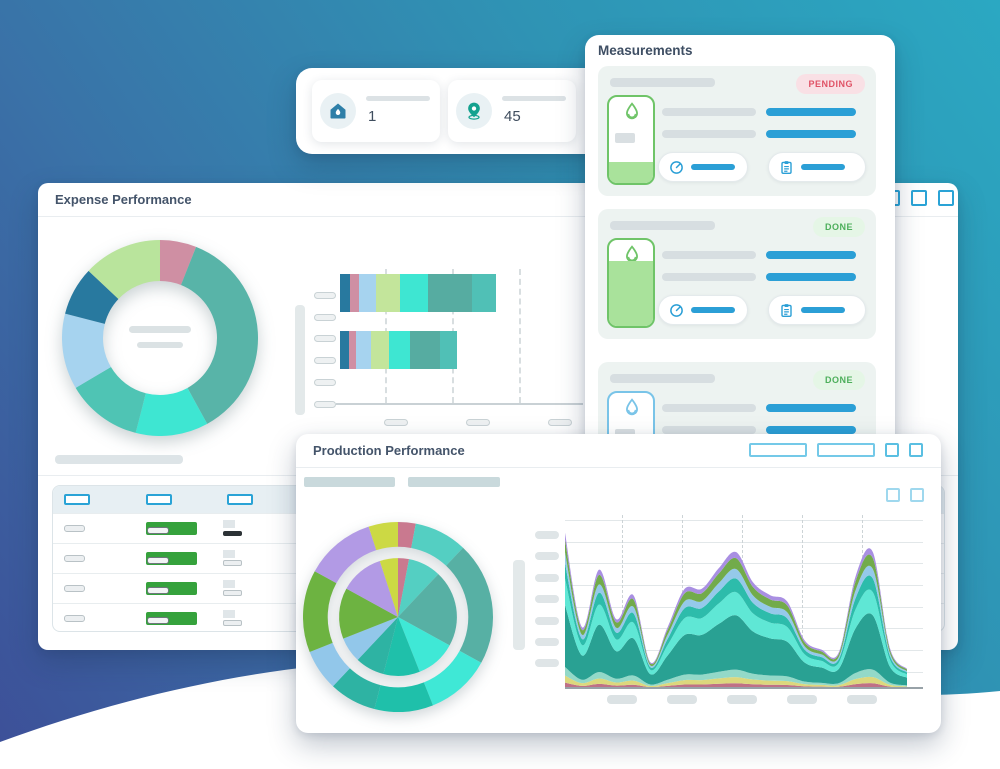 Image resolution: width=1000 pixels, height=769 pixels. I want to click on row-value-bottom, so click(232, 623).